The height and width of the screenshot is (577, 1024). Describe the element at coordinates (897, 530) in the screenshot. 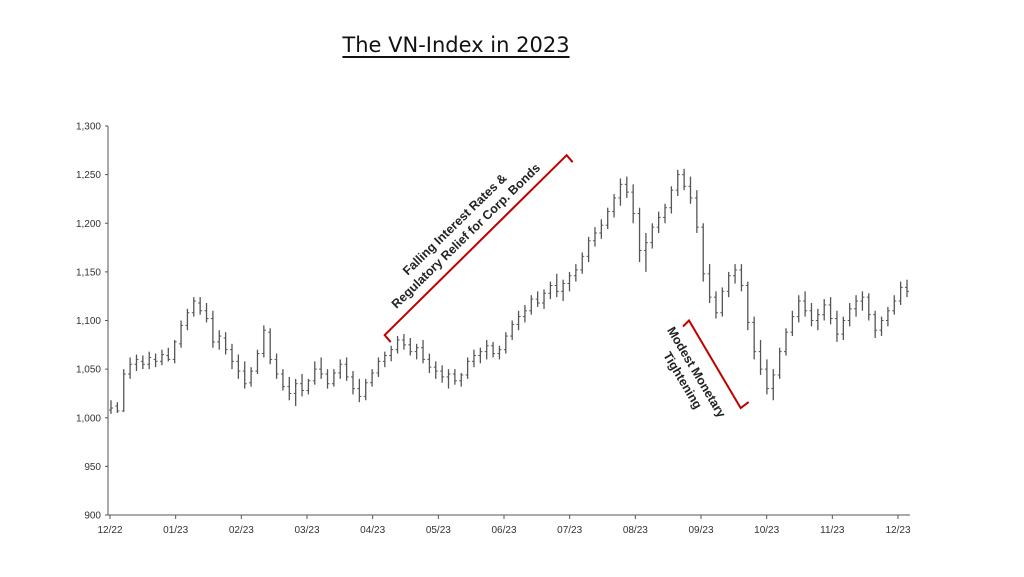

I see `x-tick-label: 12/23` at that location.